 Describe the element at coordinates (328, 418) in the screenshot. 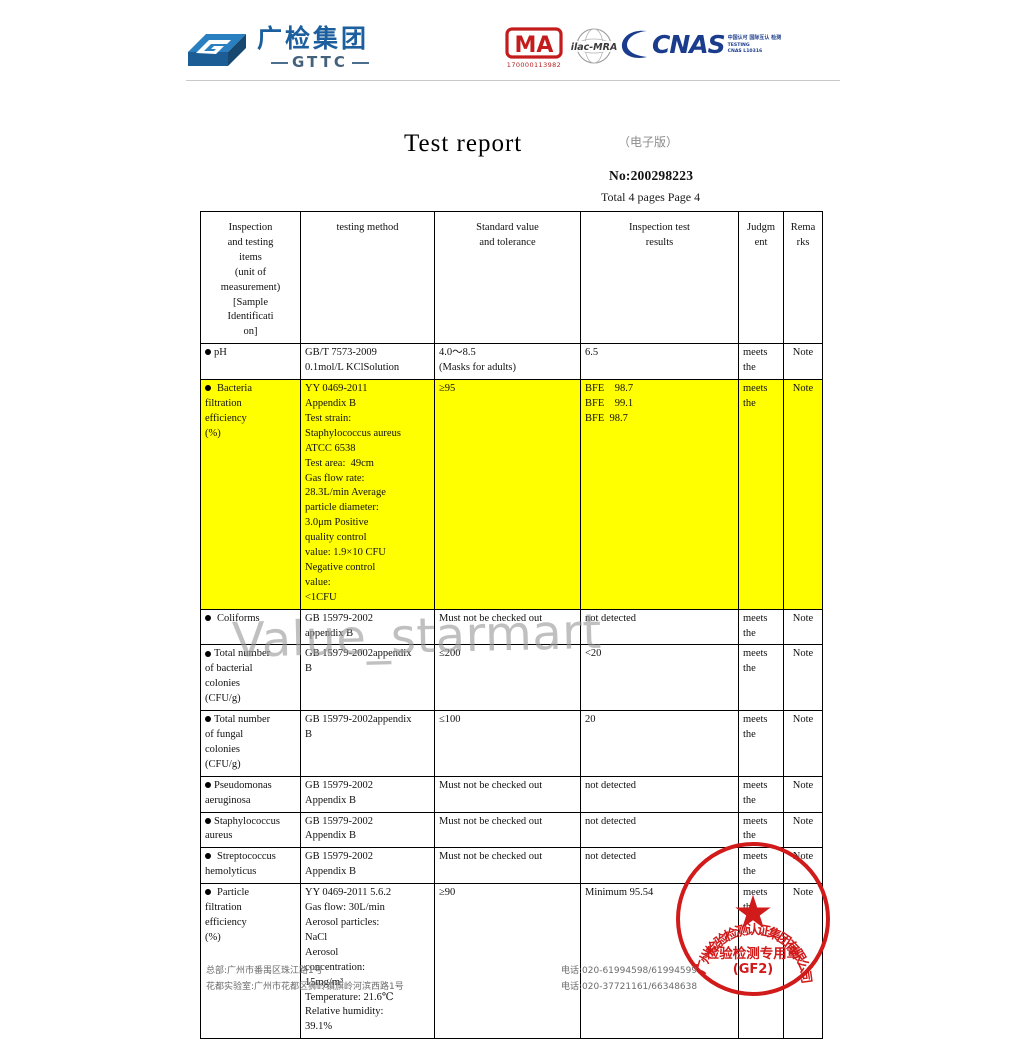

I see `method-bfe-l3: Test strain:` at that location.